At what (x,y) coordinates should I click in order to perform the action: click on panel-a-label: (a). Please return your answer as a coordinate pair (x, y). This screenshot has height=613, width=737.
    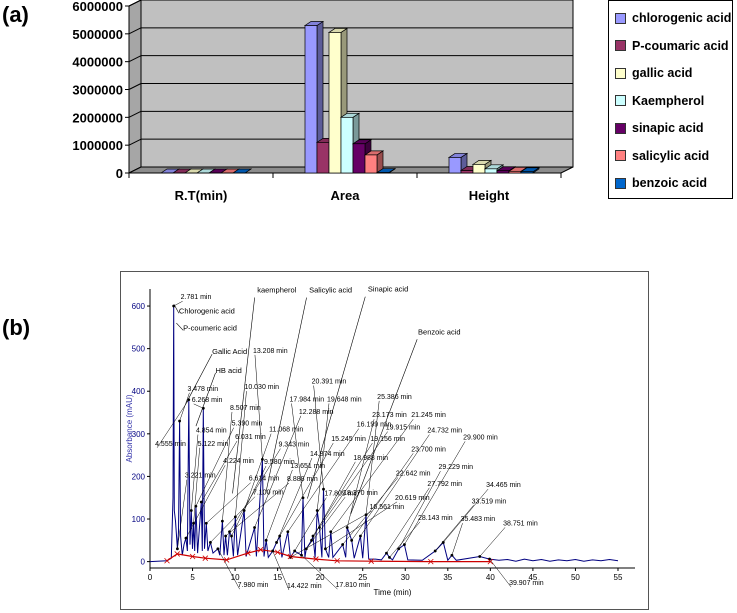
    Looking at the image, I should click on (15, 14).